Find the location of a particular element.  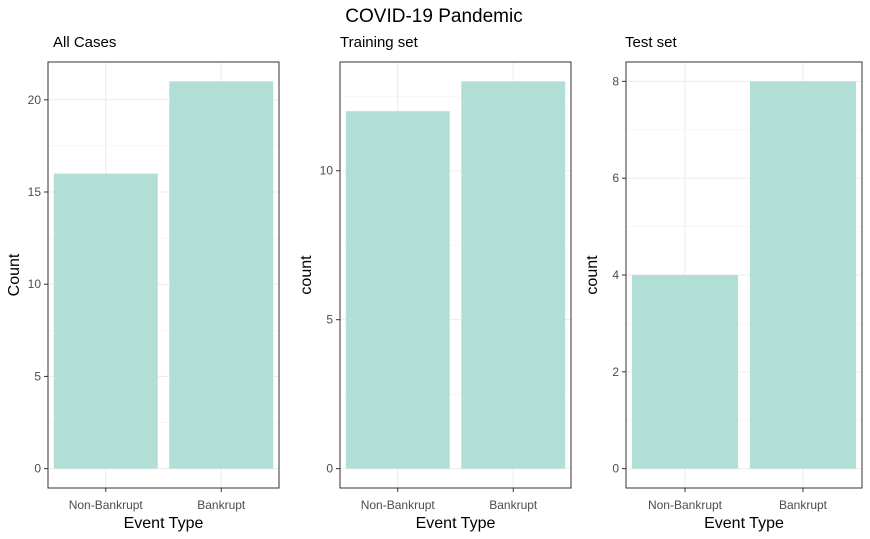

y-axis-title: Count is located at coordinates (14, 274).